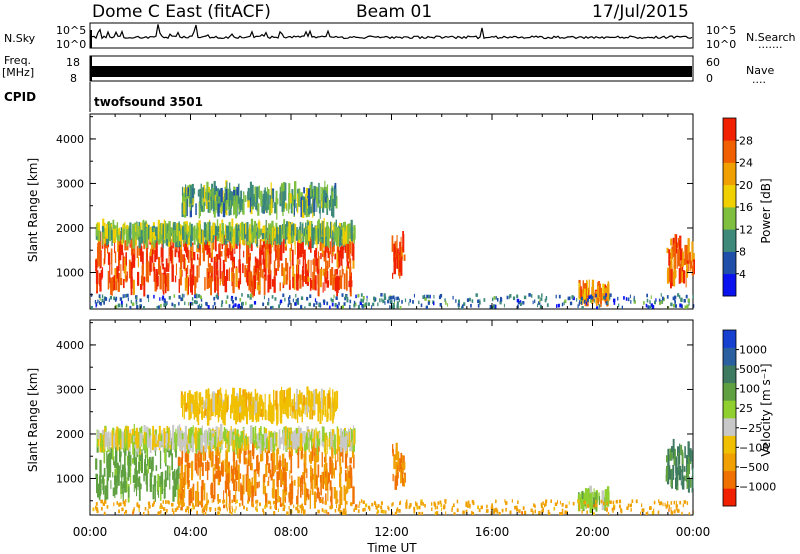 This screenshot has width=800, height=554. What do you see at coordinates (90, 532) in the screenshot?
I see `x-tick-label: 00:00` at bounding box center [90, 532].